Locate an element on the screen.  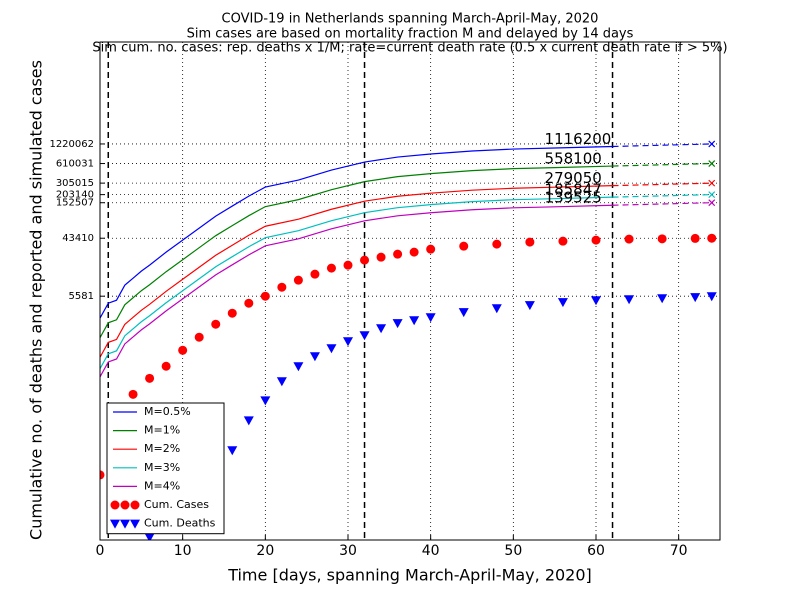
x-tick-label: 20 is located at coordinates (265, 551).